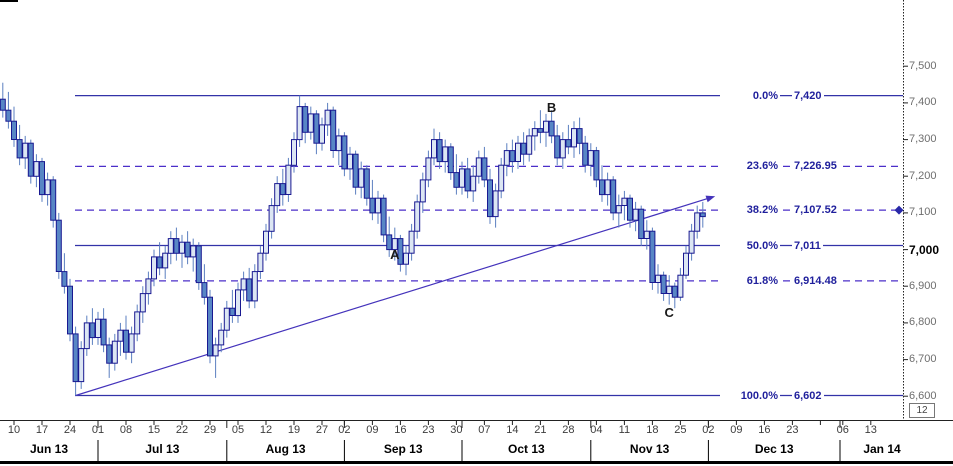 Image resolution: width=953 pixels, height=466 pixels. What do you see at coordinates (923, 322) in the screenshot?
I see `y-axis-label: 6,800` at bounding box center [923, 322].